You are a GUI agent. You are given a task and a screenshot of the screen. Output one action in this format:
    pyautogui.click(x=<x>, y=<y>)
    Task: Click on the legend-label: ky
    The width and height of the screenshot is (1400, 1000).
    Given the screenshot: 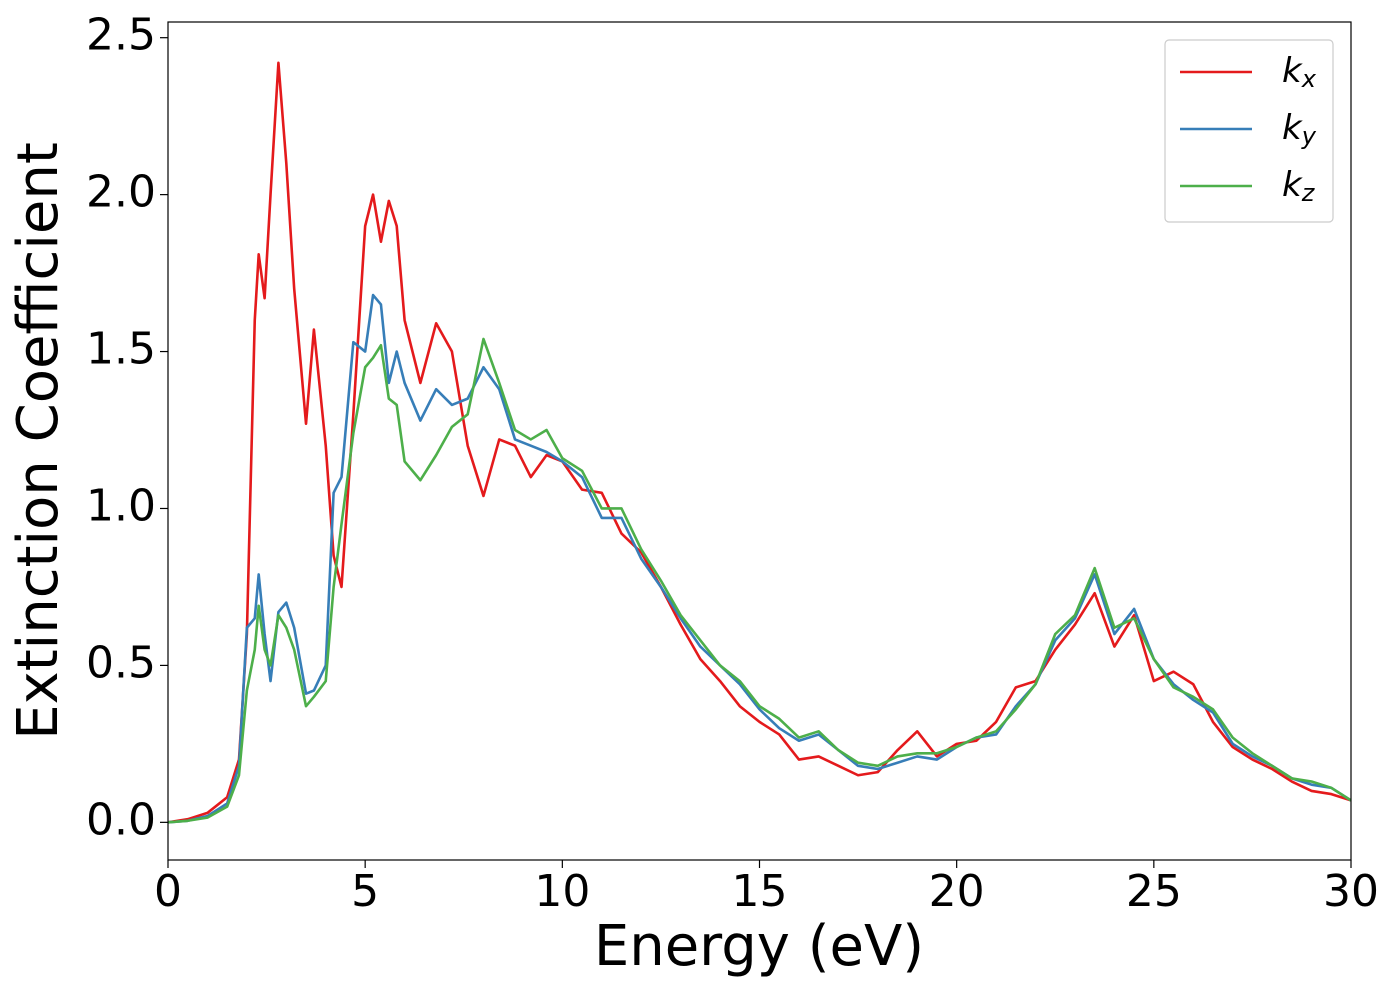 What is the action you would take?
    pyautogui.click(x=1299, y=129)
    